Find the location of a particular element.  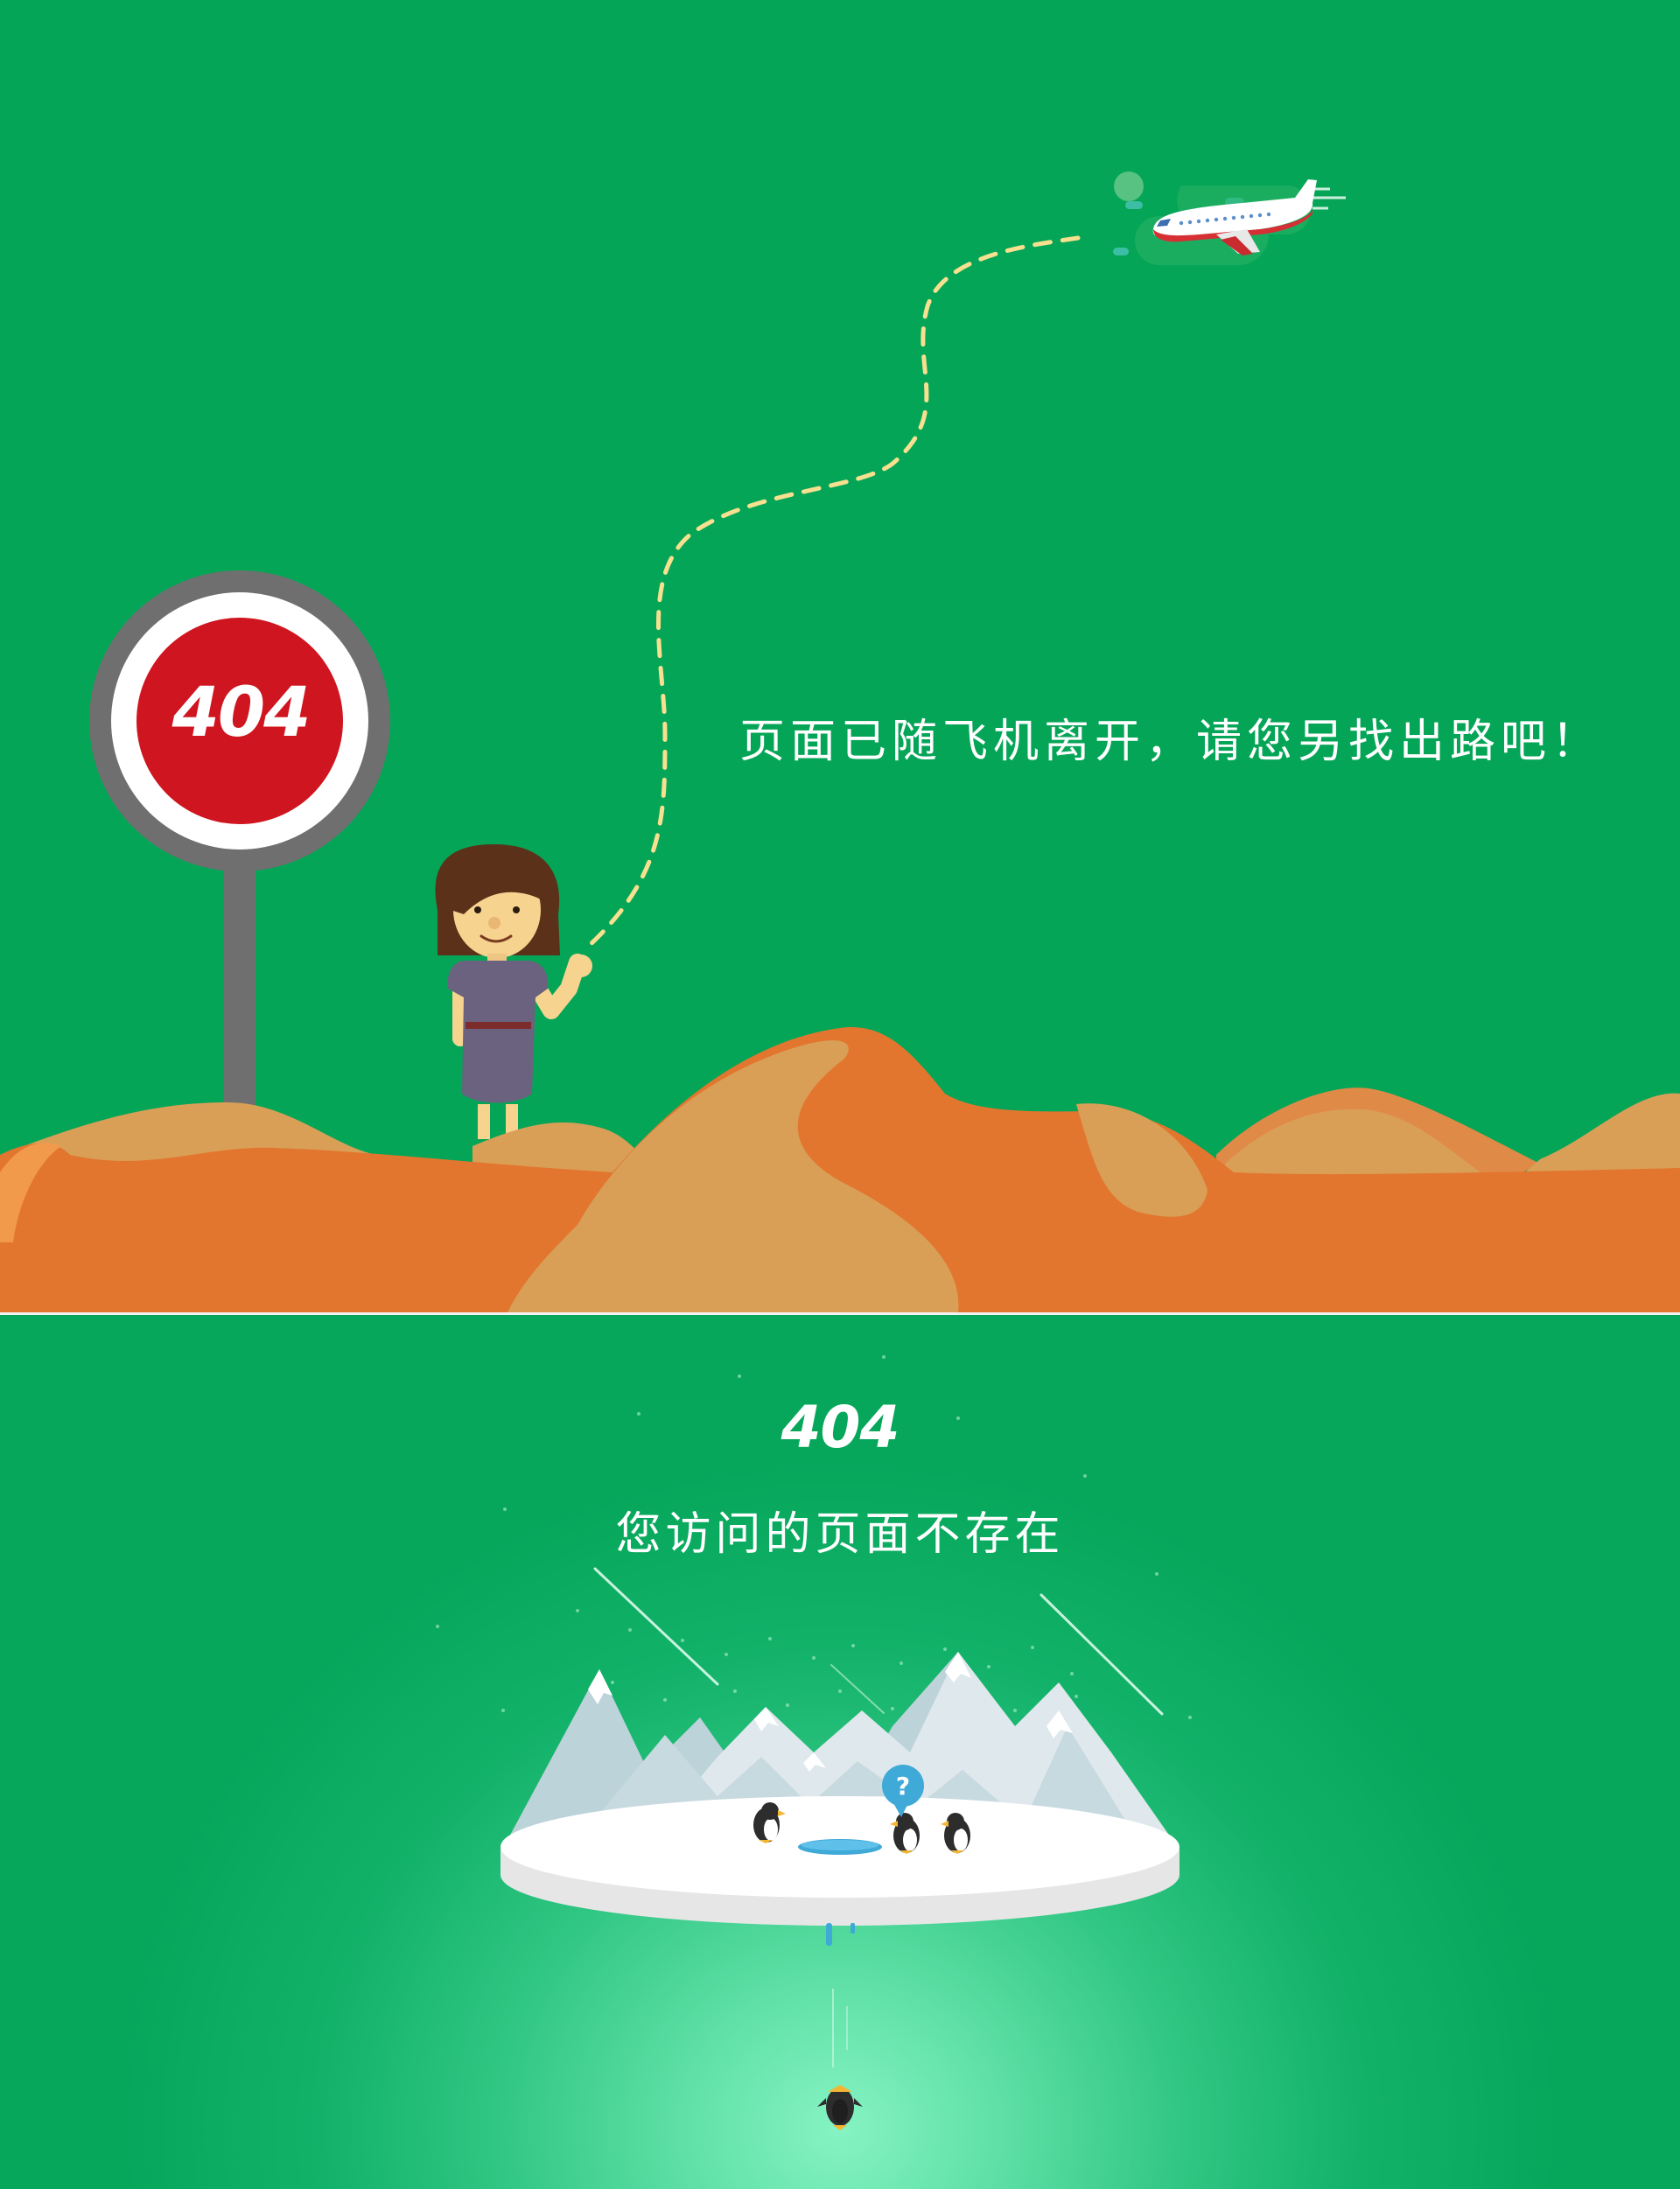

shooting-stars is located at coordinates (878, 1641).